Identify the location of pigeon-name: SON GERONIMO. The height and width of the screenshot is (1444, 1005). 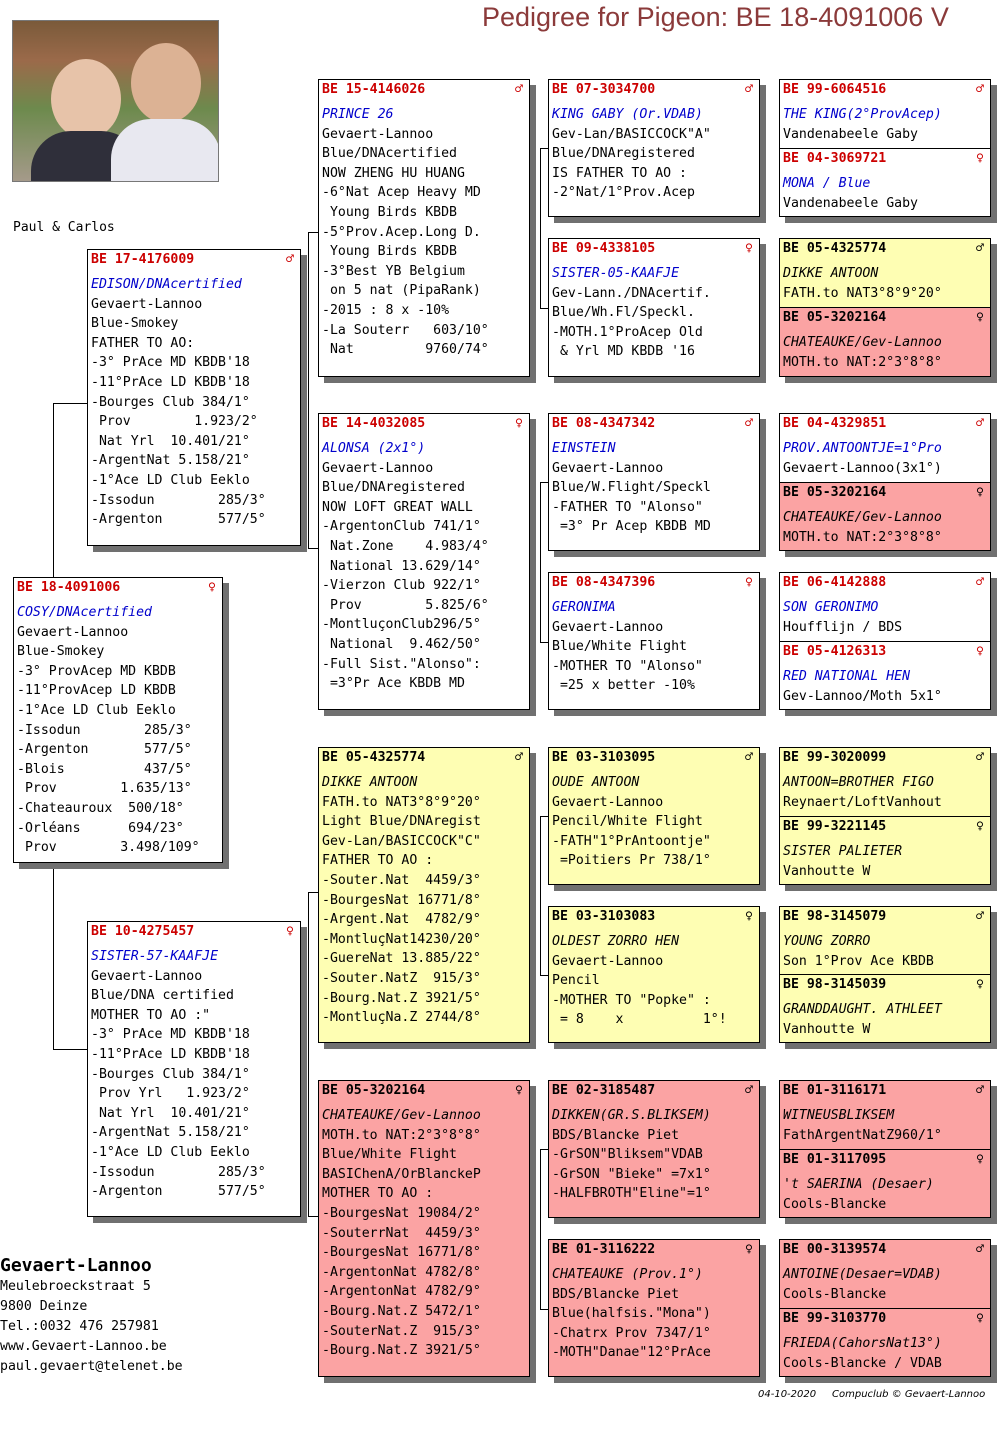
(831, 607).